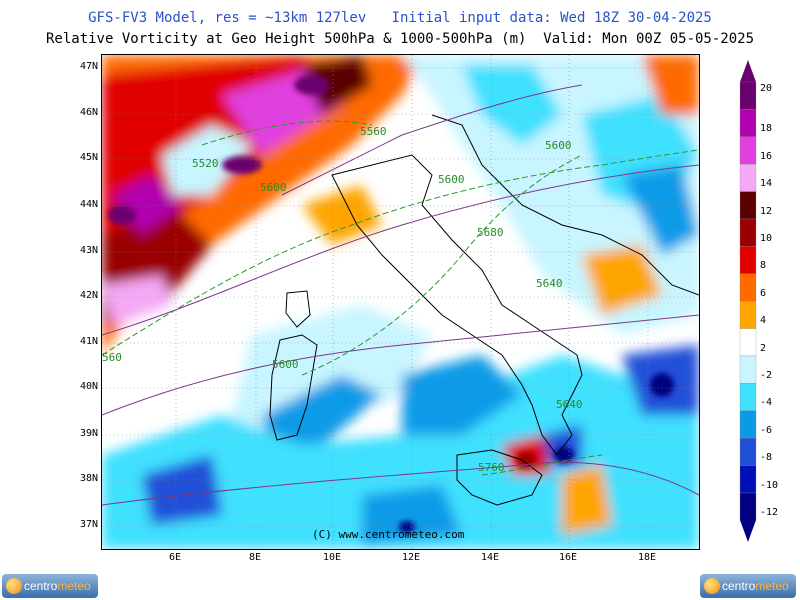 This screenshot has height=600, width=800. Describe the element at coordinates (88, 478) in the screenshot. I see `lat-label: 38N` at that location.